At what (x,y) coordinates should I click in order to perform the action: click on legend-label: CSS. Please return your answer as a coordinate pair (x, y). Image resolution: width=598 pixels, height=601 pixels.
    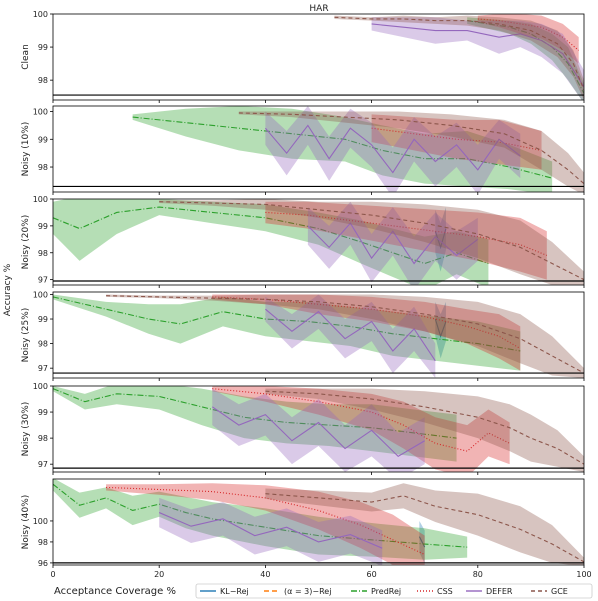
    Looking at the image, I should click on (445, 591).